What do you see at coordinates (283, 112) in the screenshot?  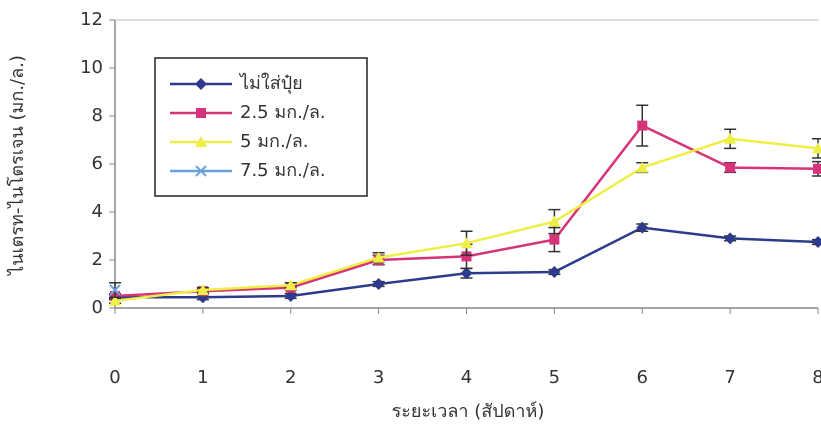 I see `legend-label: 2.5 มก./ล.` at bounding box center [283, 112].